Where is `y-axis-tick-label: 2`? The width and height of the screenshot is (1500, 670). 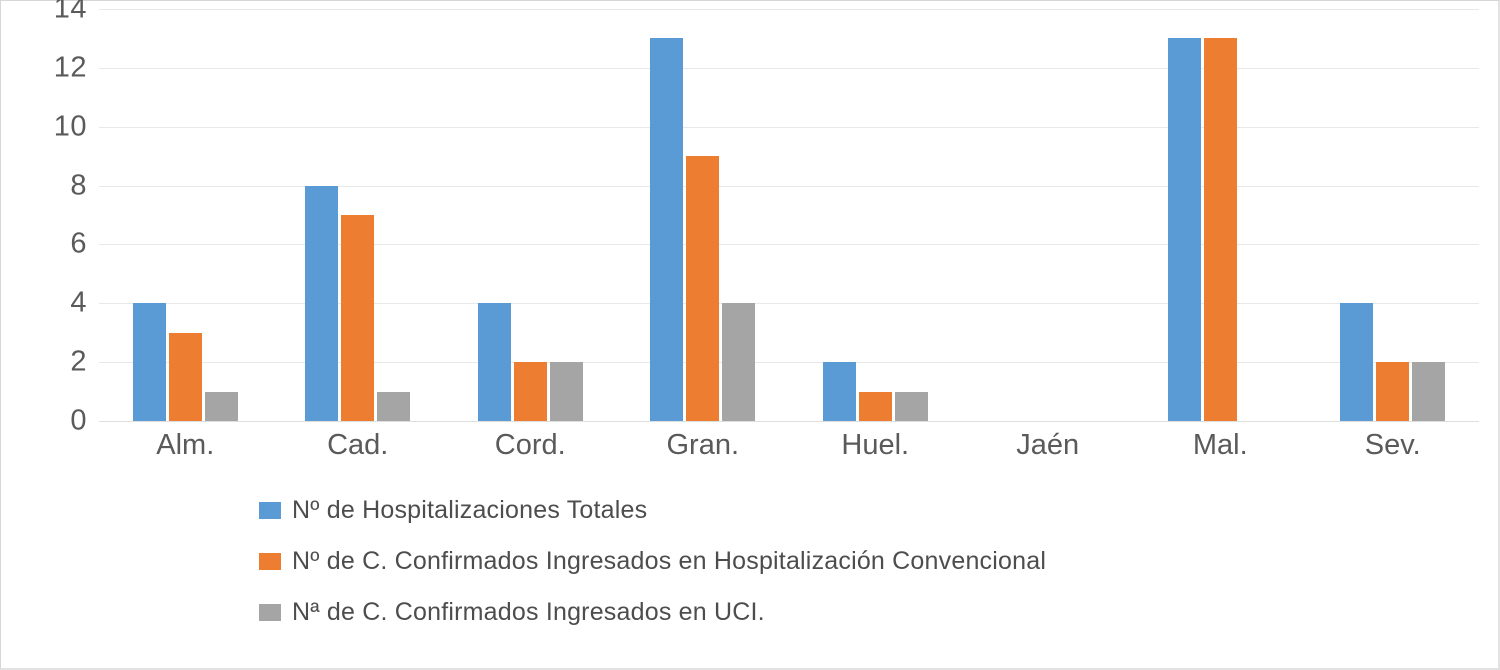
y-axis-tick-label: 2 is located at coordinates (78, 361).